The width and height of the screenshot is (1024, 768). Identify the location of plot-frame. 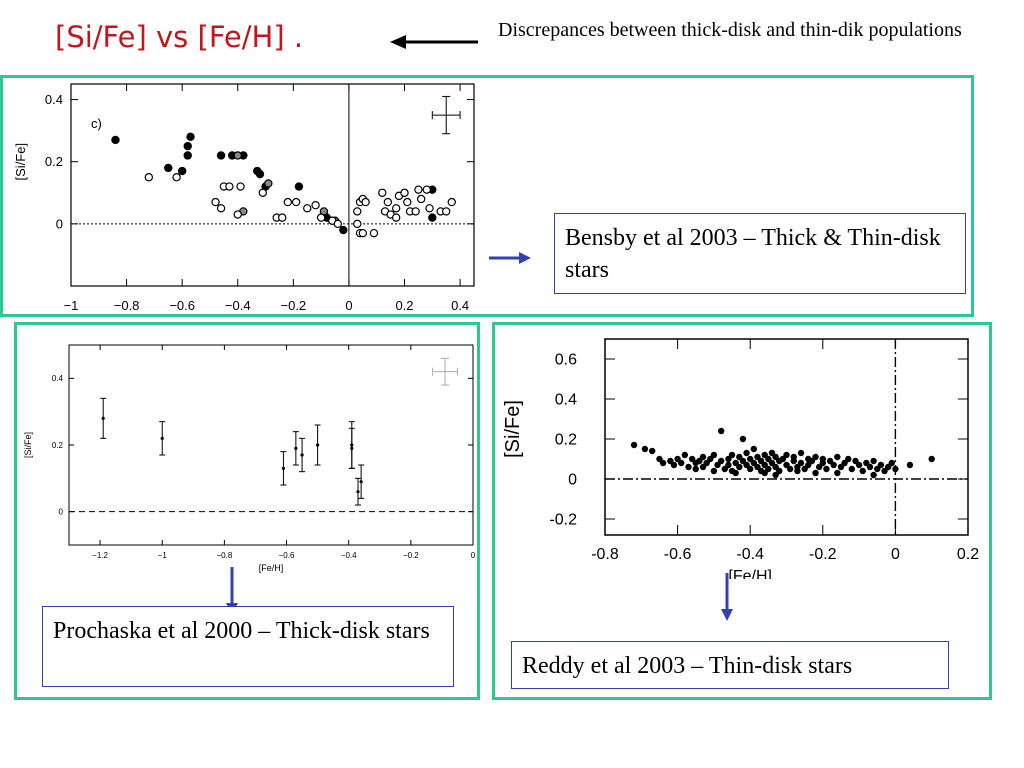
(271, 445).